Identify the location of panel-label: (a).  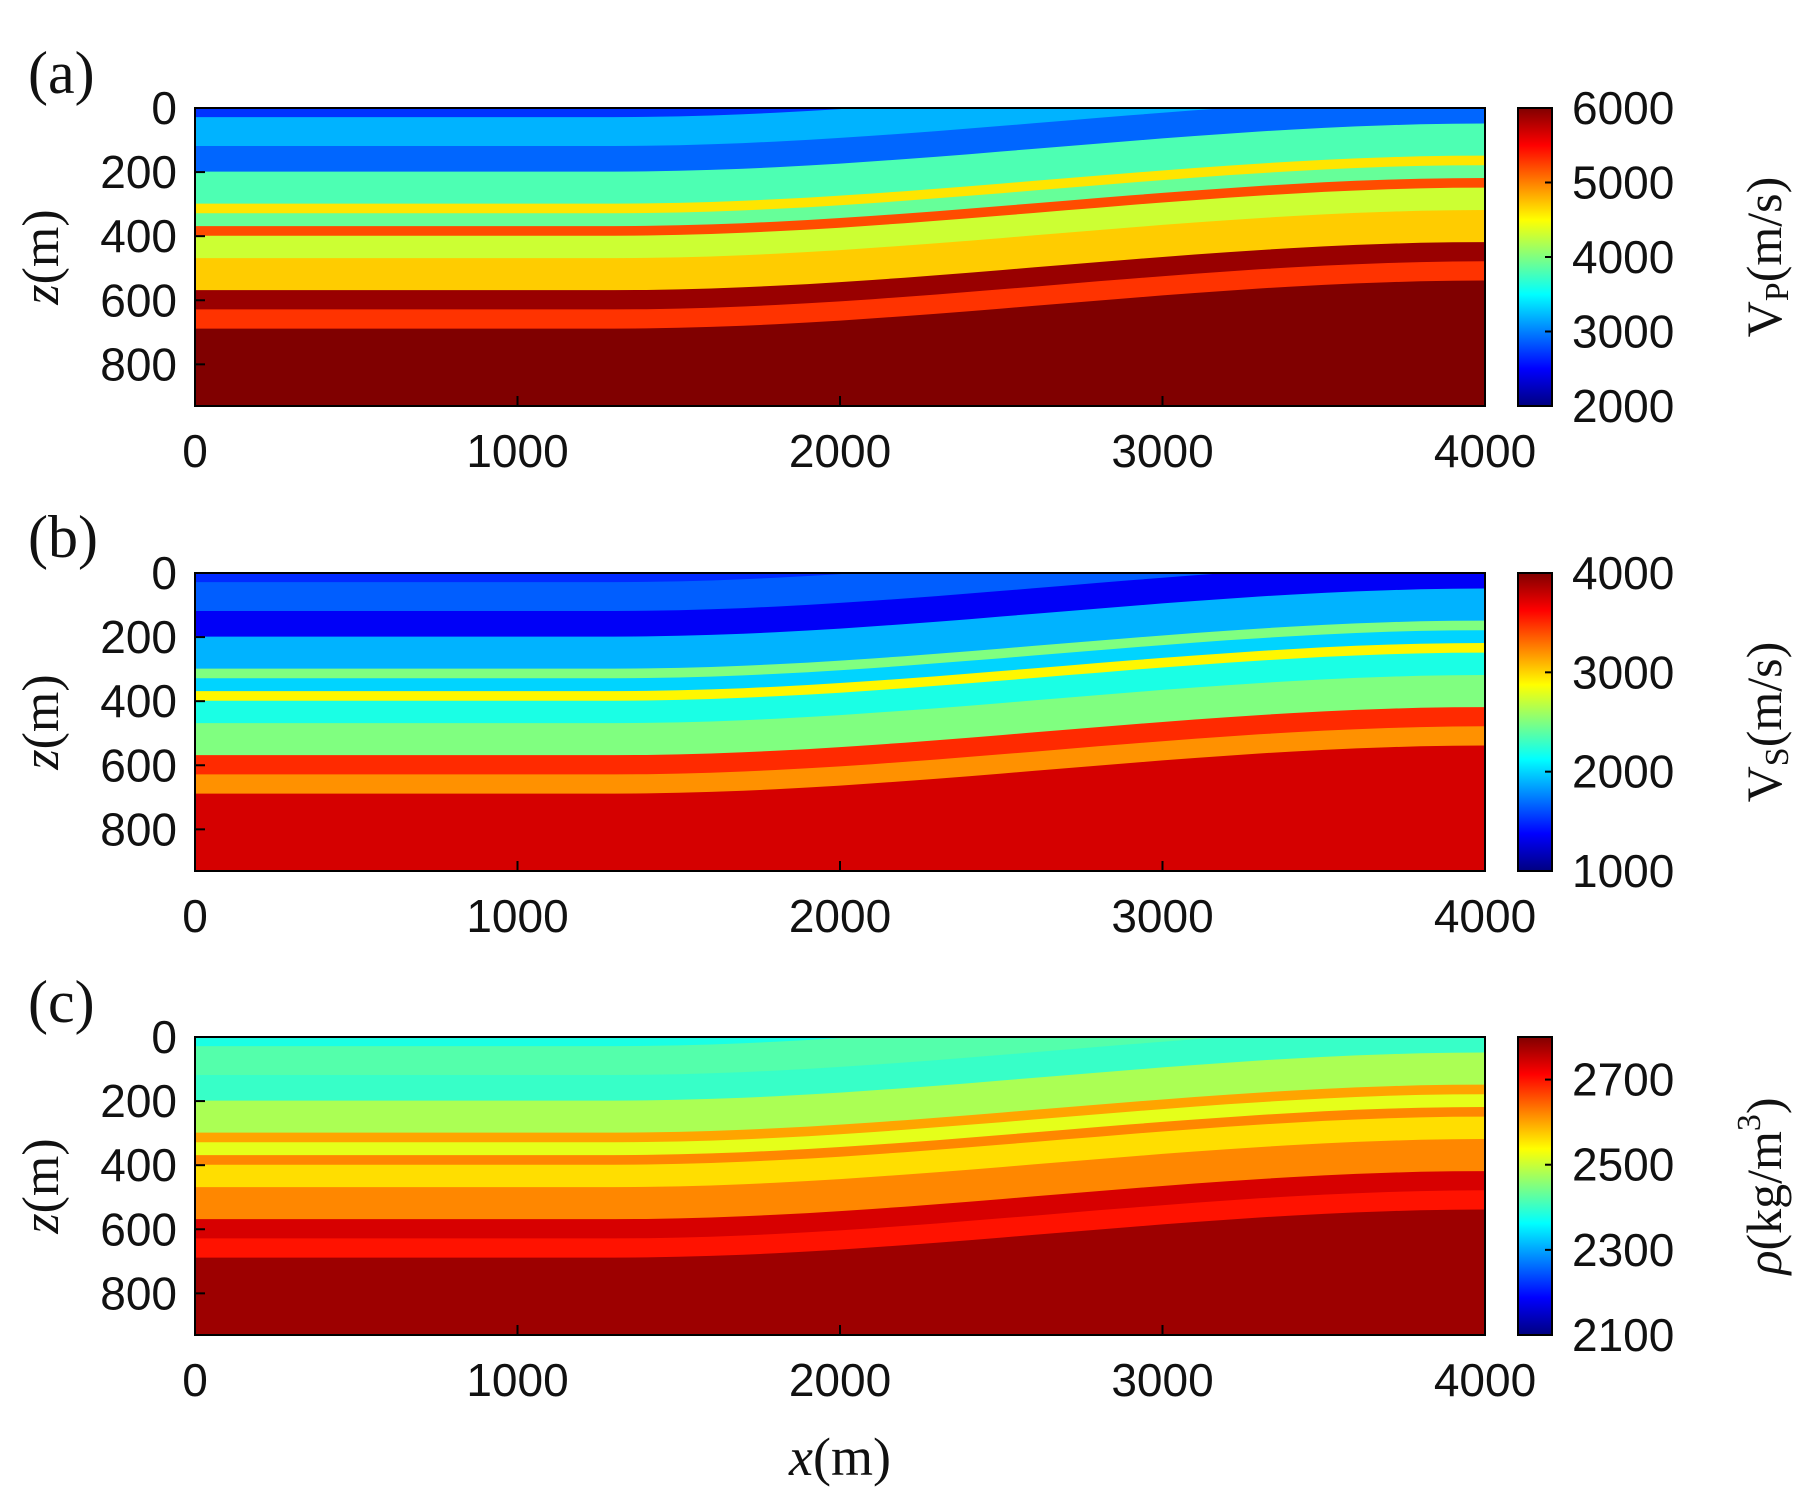
(61, 73).